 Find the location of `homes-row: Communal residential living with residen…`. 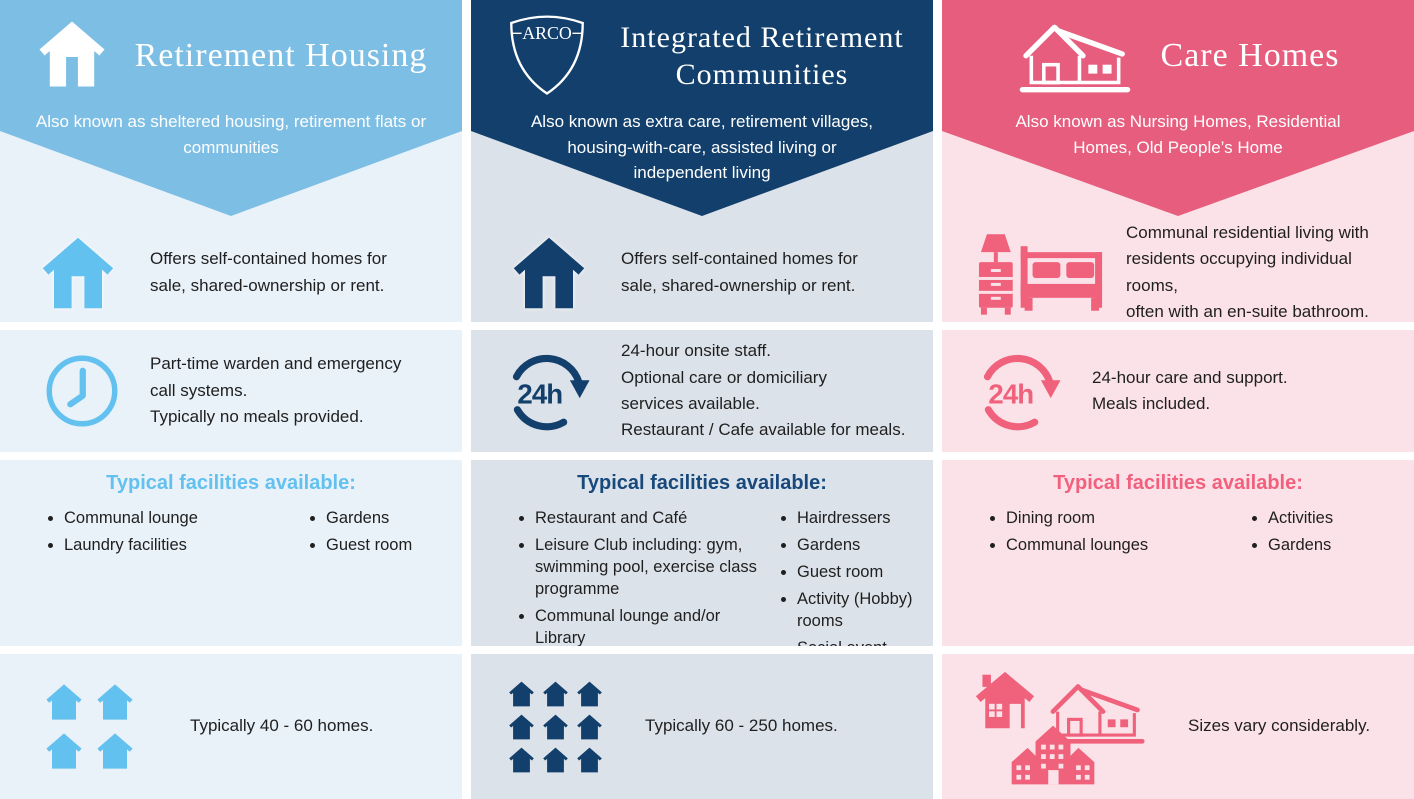

homes-row: Communal residential living with residen… is located at coordinates (1178, 226).